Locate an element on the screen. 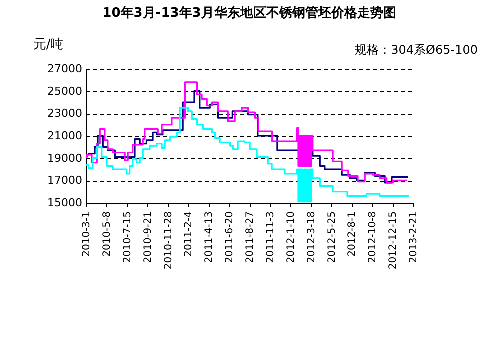 This screenshot has width=485, height=339. x-tick-label: 2012-8-1 is located at coordinates (352, 234).